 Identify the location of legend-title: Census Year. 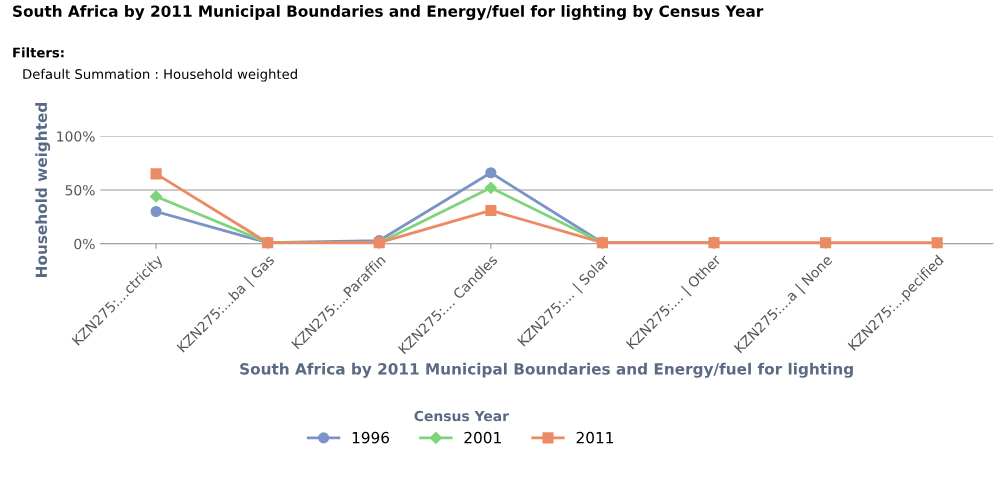
(461, 416).